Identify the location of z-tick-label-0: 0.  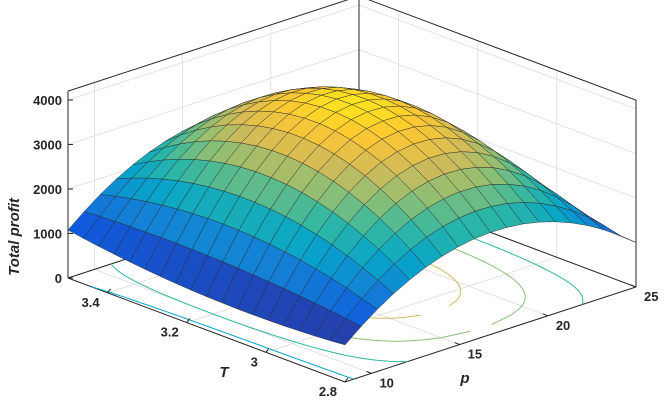
(58, 278).